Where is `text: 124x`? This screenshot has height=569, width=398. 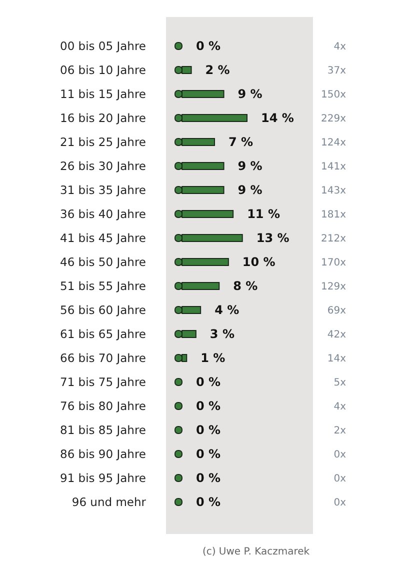
text: 124x is located at coordinates (333, 143).